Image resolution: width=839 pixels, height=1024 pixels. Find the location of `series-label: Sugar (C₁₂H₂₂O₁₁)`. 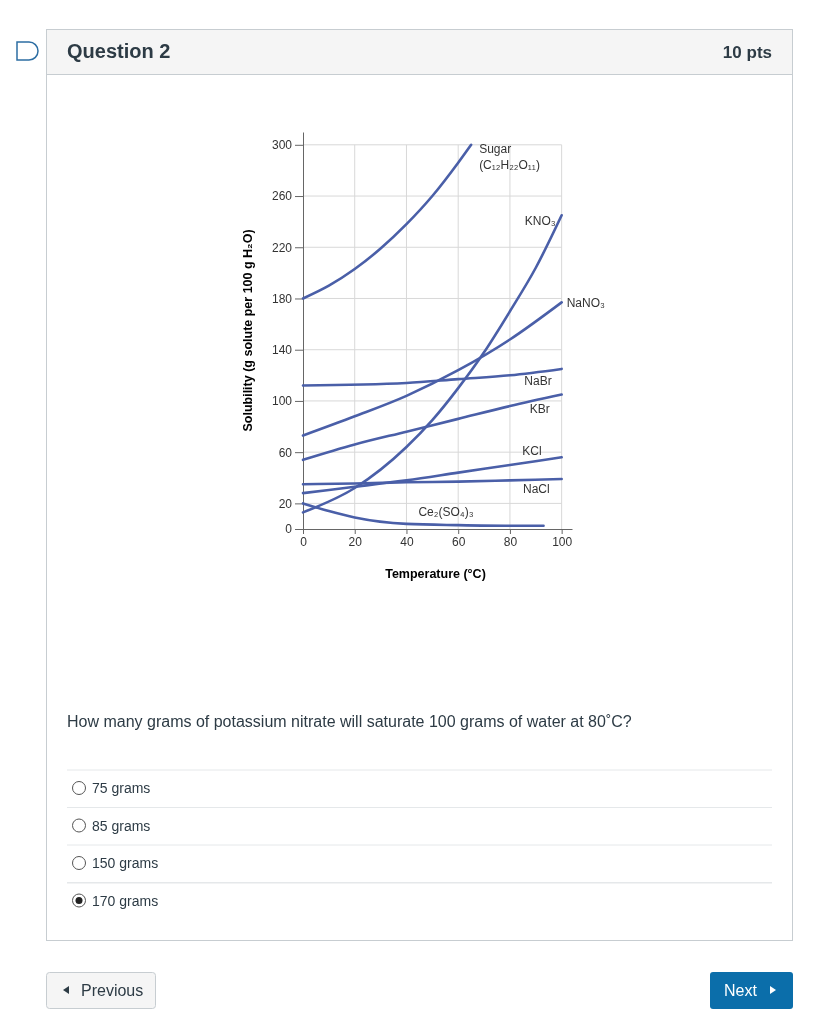

series-label: Sugar (C₁₂H₂₂O₁₁) is located at coordinates (509, 156).